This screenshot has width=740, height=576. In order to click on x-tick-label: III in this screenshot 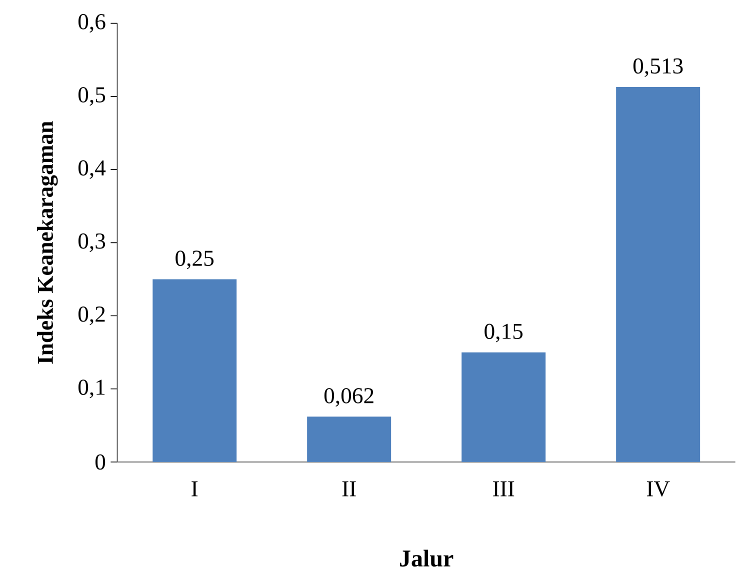, I will do `click(503, 488)`.